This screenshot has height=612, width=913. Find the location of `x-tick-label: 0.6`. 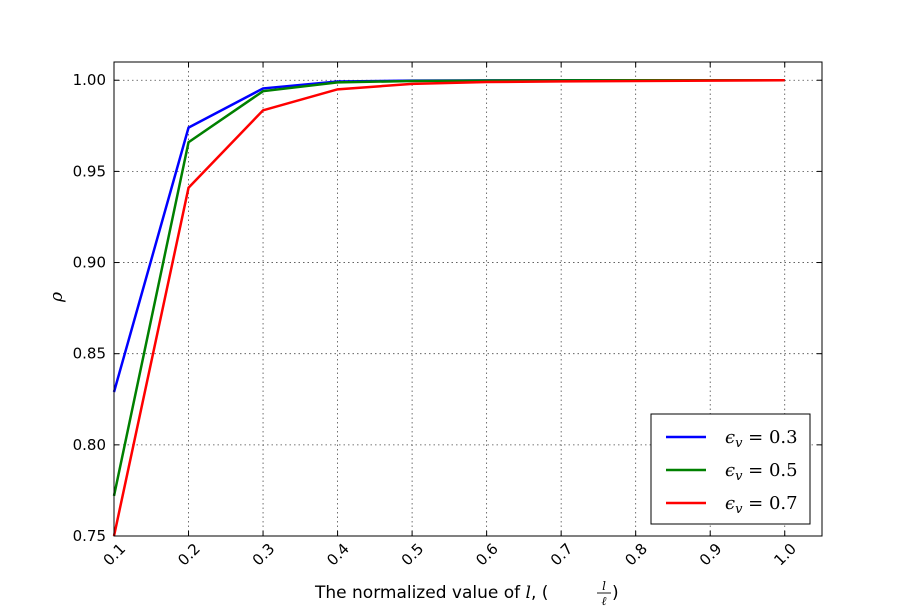

x-tick-label: 0.6 is located at coordinates (487, 555).